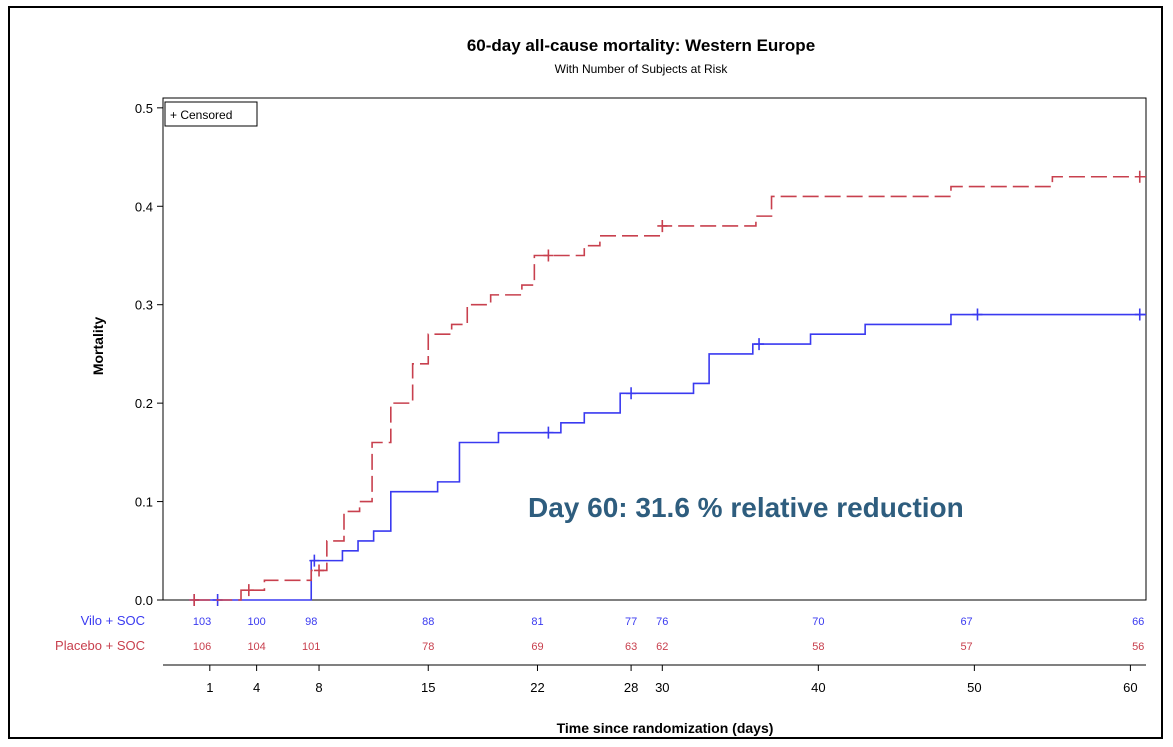 The image size is (1173, 747). I want to click on at-risk-count-placebo: 69, so click(537, 647).